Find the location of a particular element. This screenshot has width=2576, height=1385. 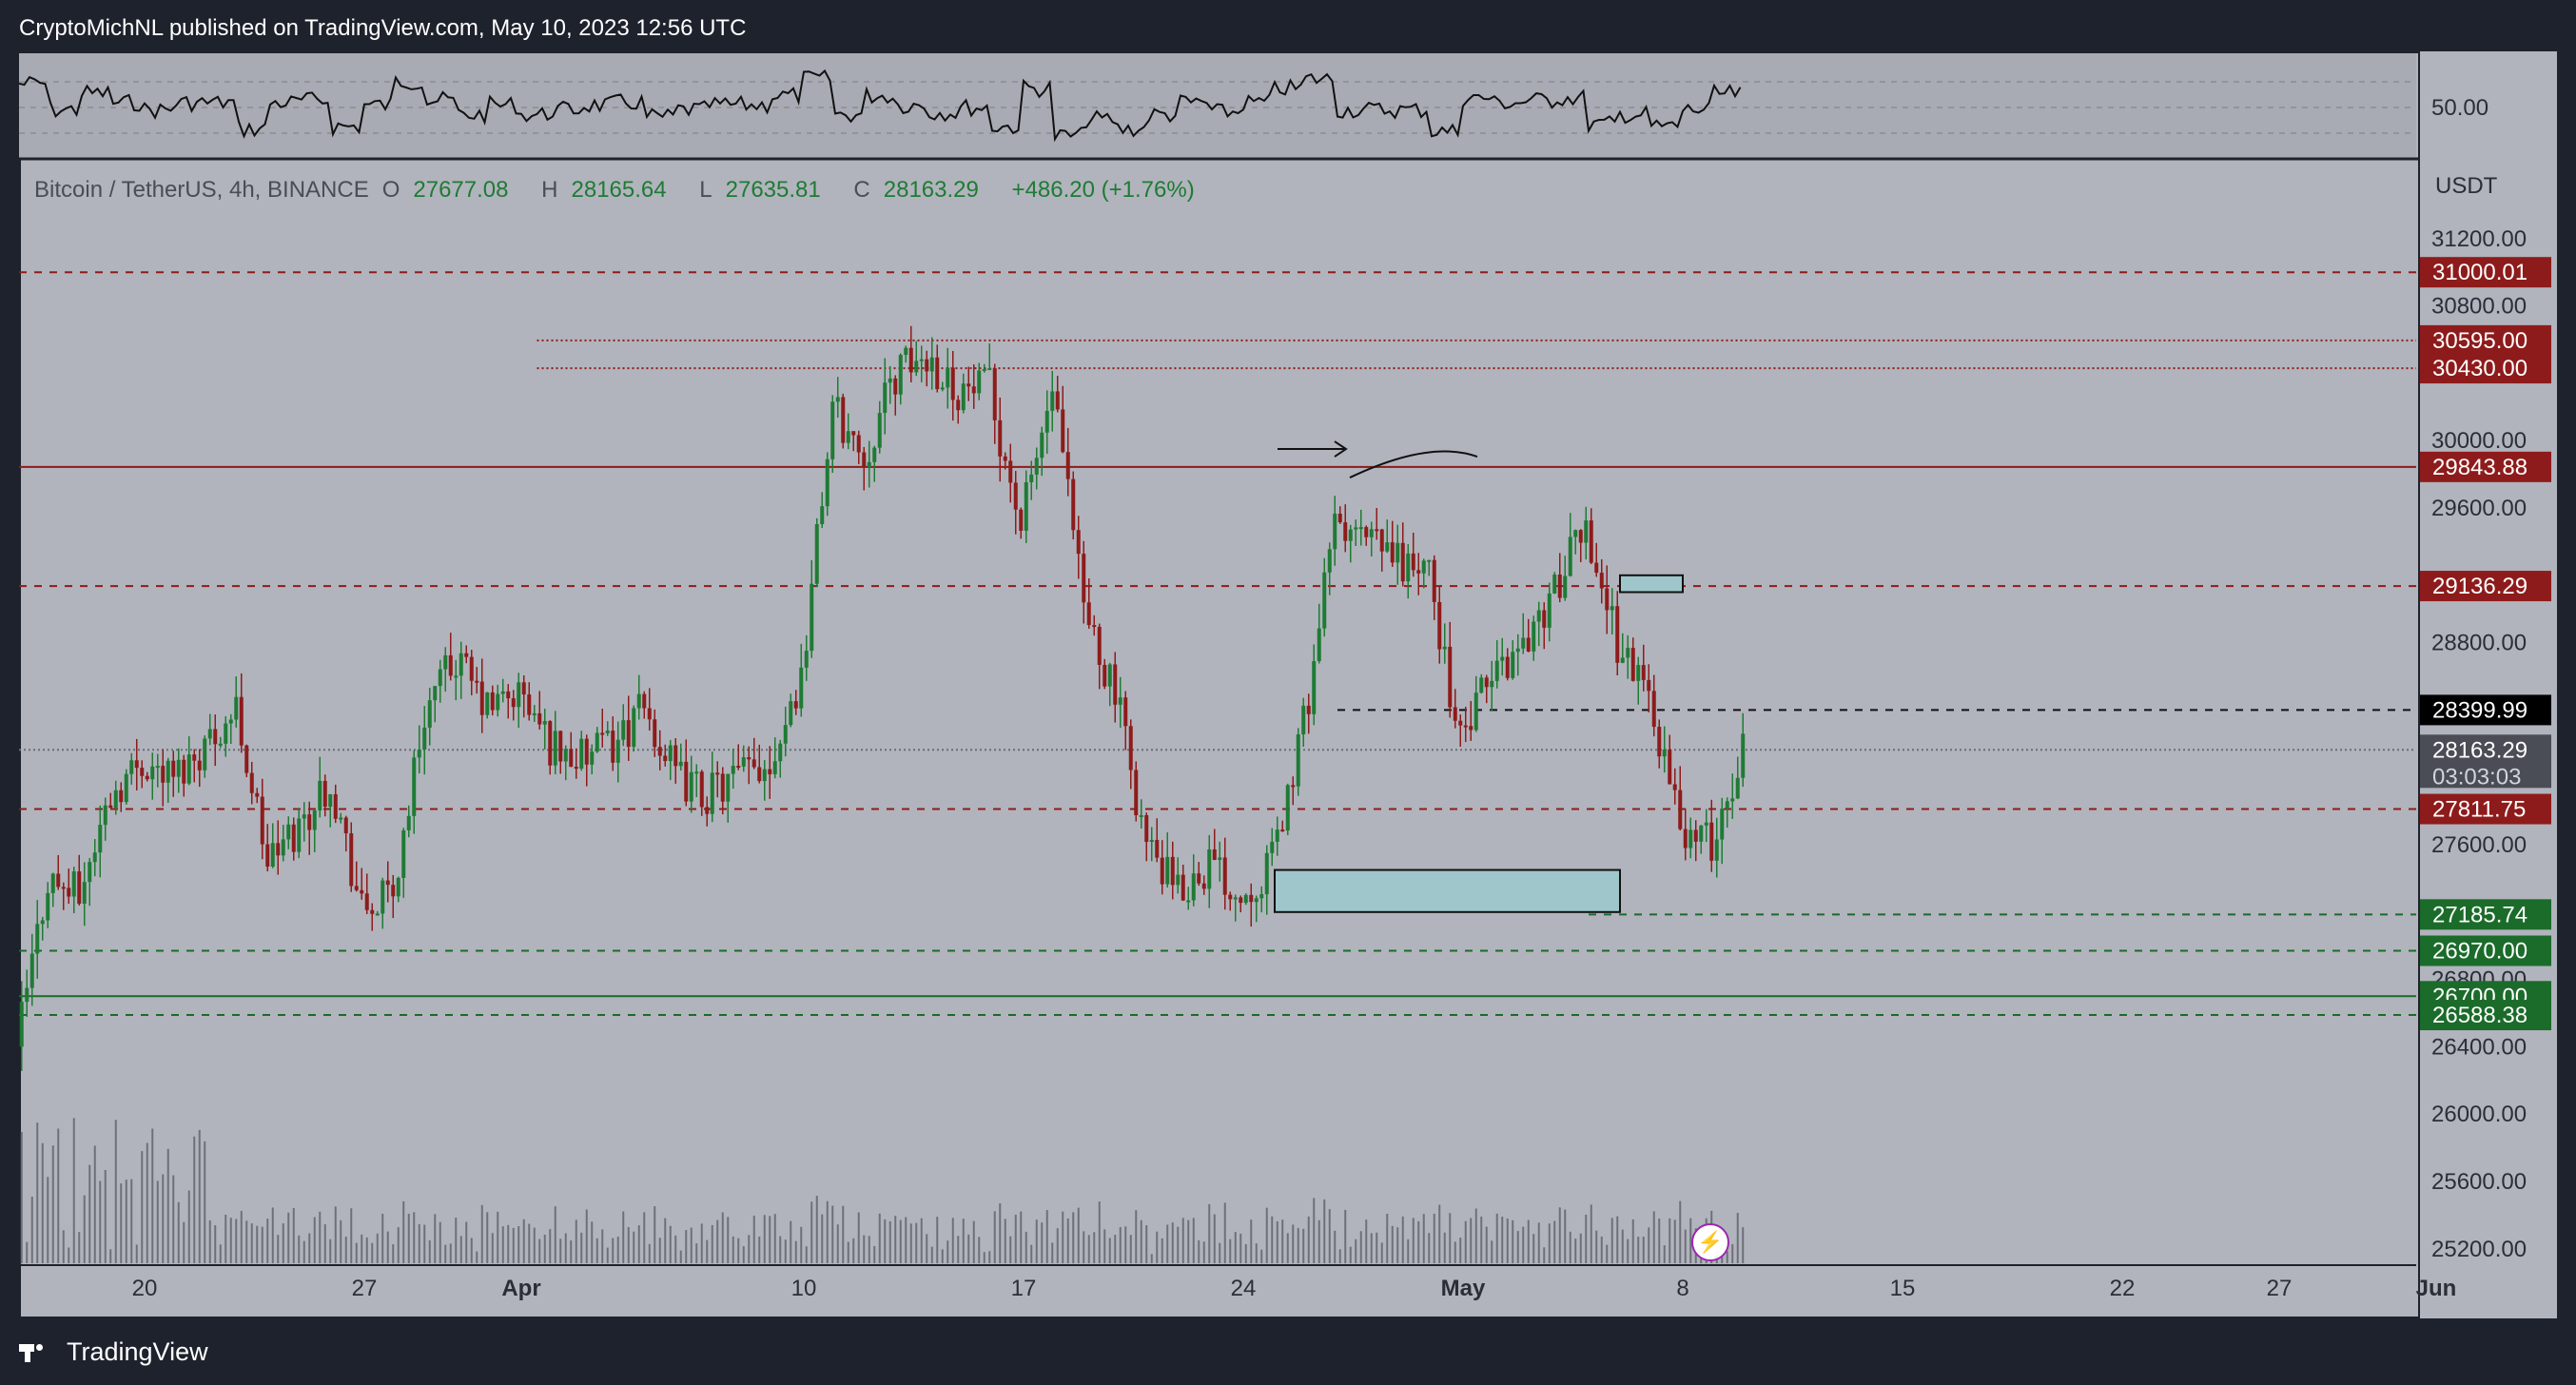

low-value: 27635.81 is located at coordinates (773, 190).